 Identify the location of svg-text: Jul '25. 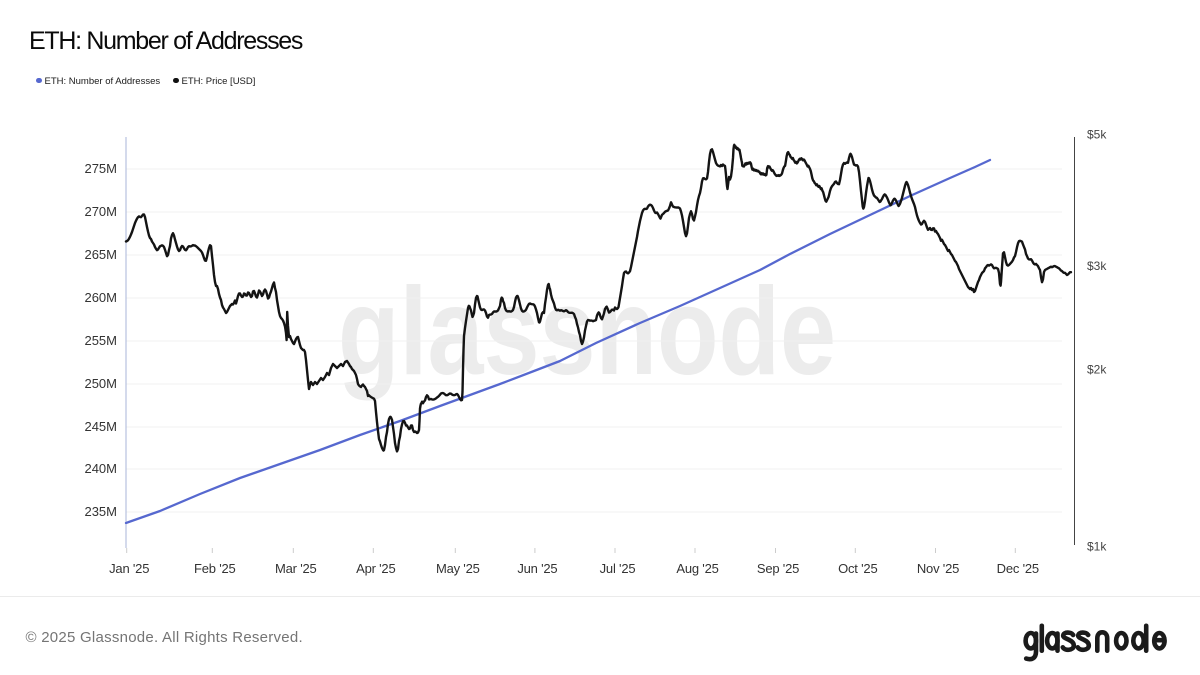
(618, 568).